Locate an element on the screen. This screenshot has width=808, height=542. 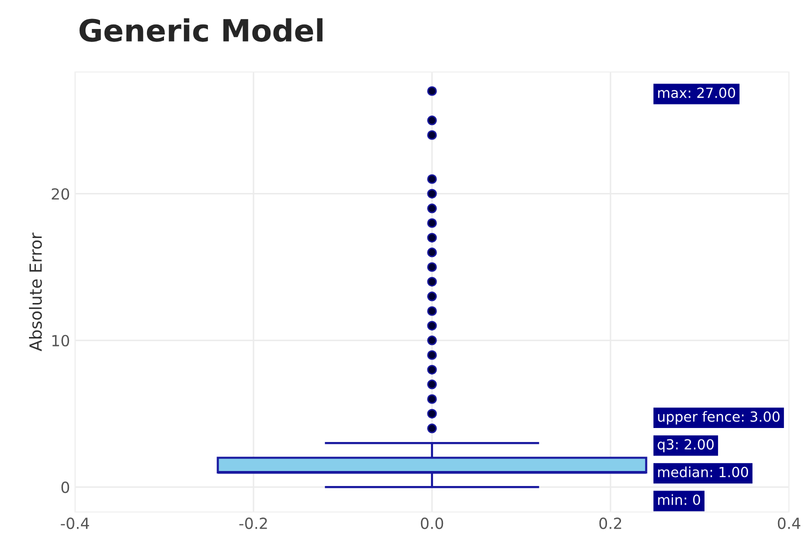
annotation: min: 0 is located at coordinates (679, 500).